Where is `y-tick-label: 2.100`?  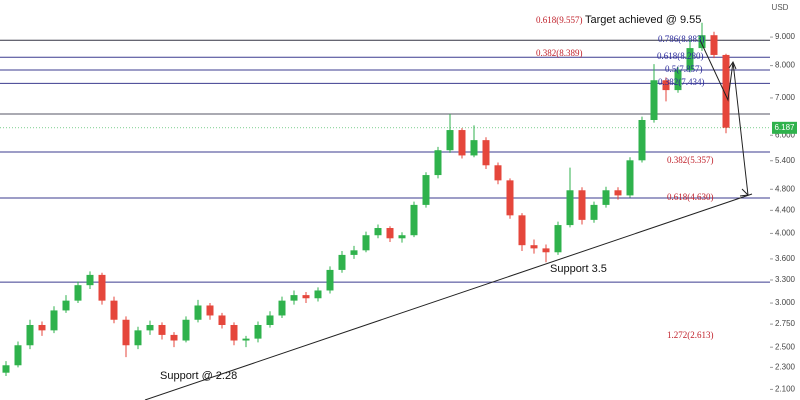
y-tick-label: 2.100 is located at coordinates (785, 389).